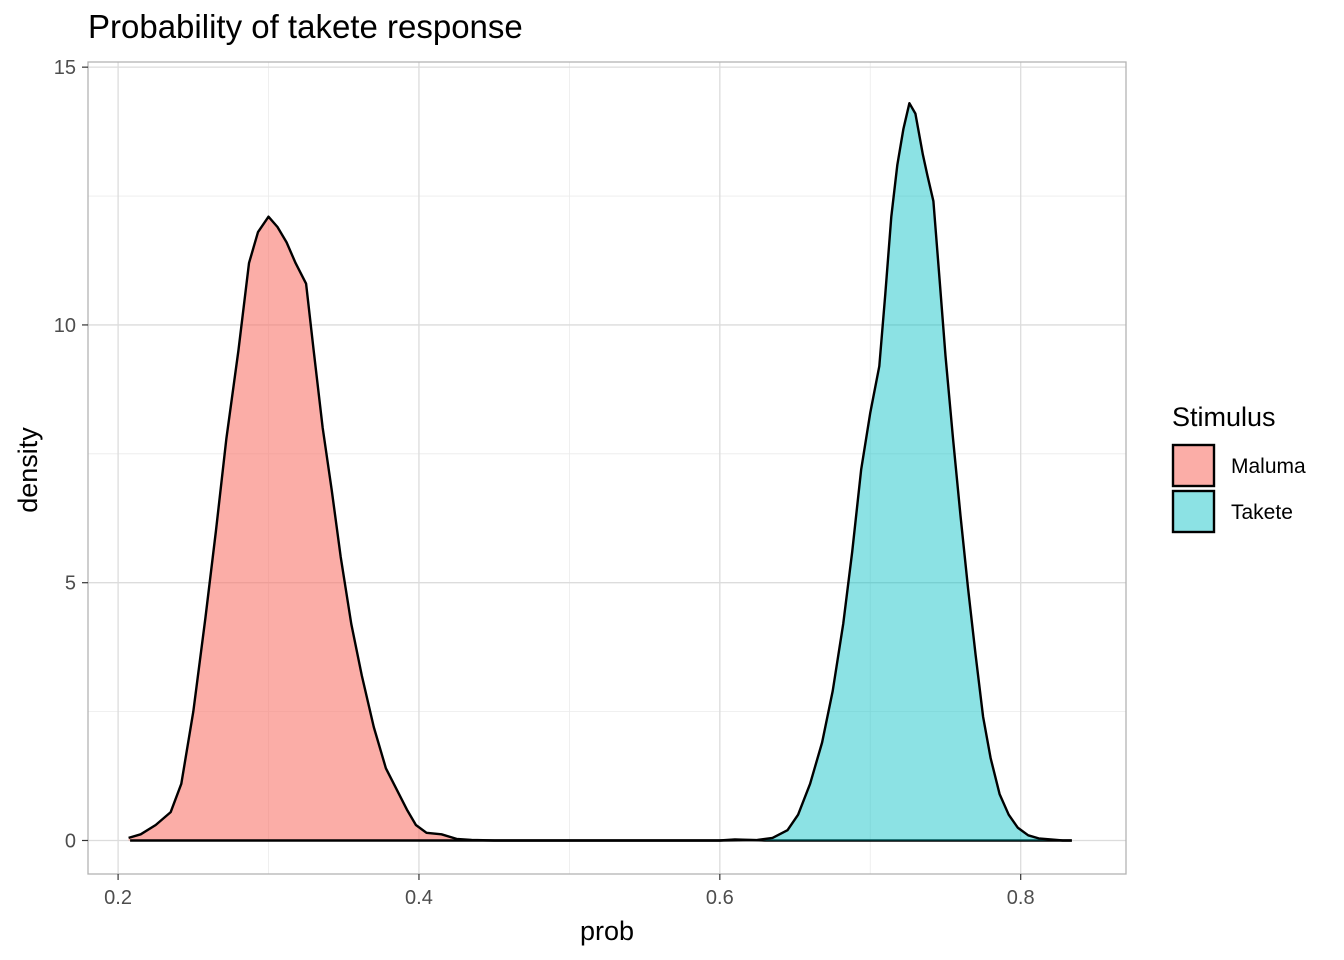 The image size is (1344, 960). I want to click on x-axis-title: prob, so click(607, 931).